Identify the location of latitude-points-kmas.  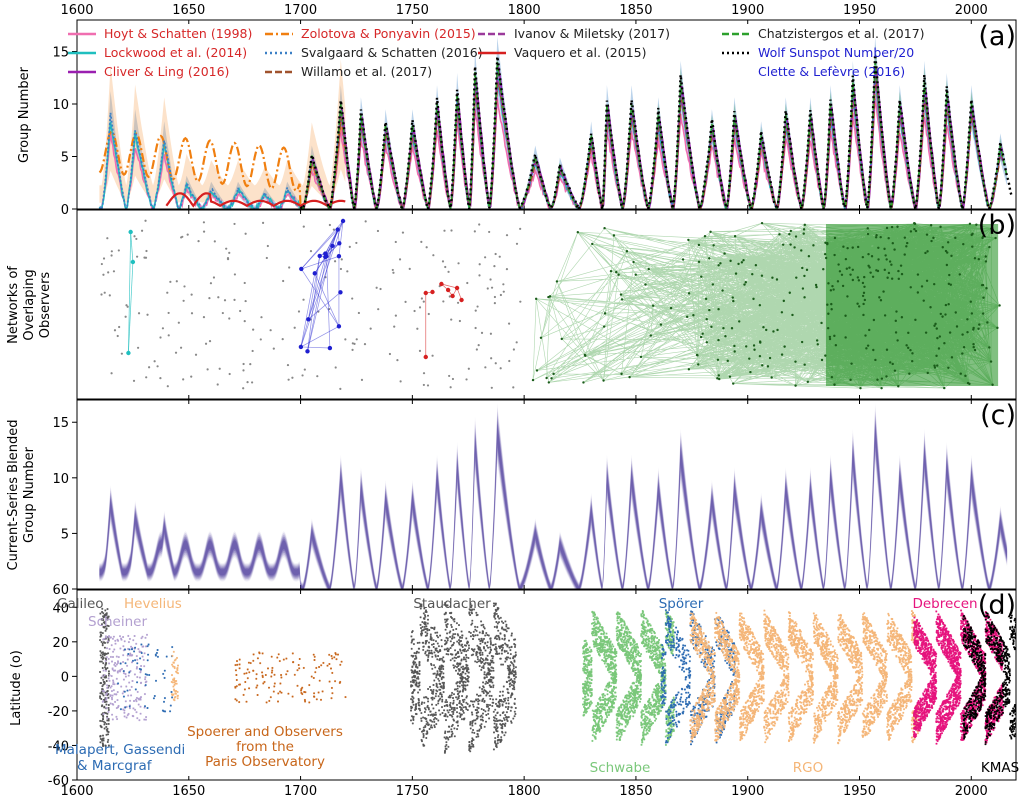
(989, 678).